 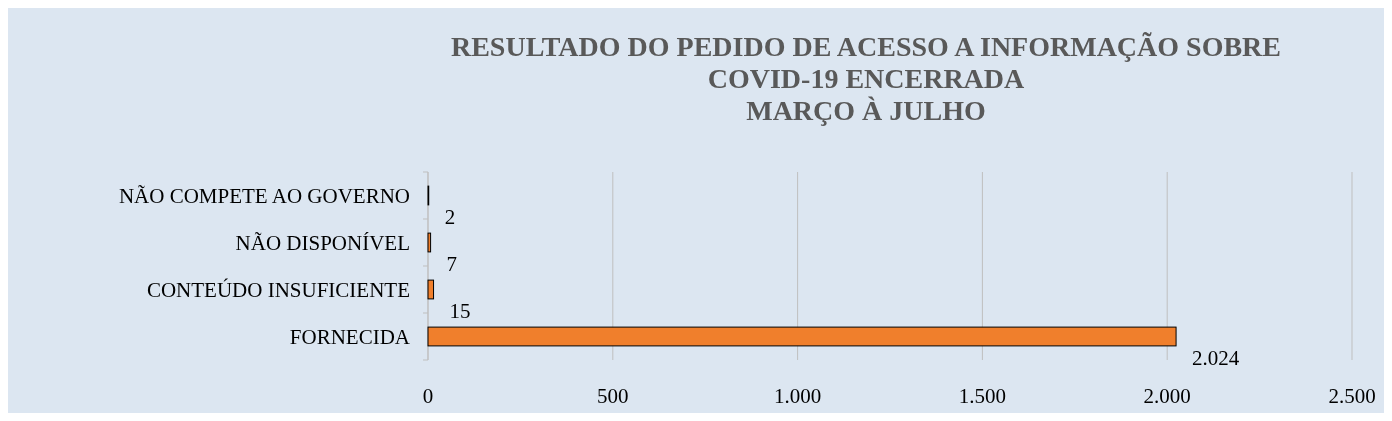 I want to click on y-tick-label: CONTEÚDO INSUFICIENTE, so click(x=278, y=289).